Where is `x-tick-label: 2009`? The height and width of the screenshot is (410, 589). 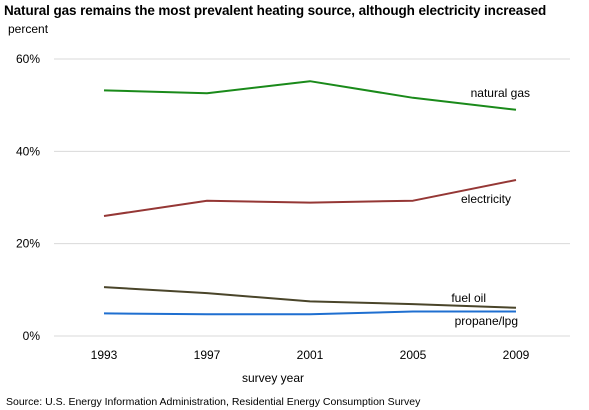
x-tick-label: 2009 is located at coordinates (516, 355).